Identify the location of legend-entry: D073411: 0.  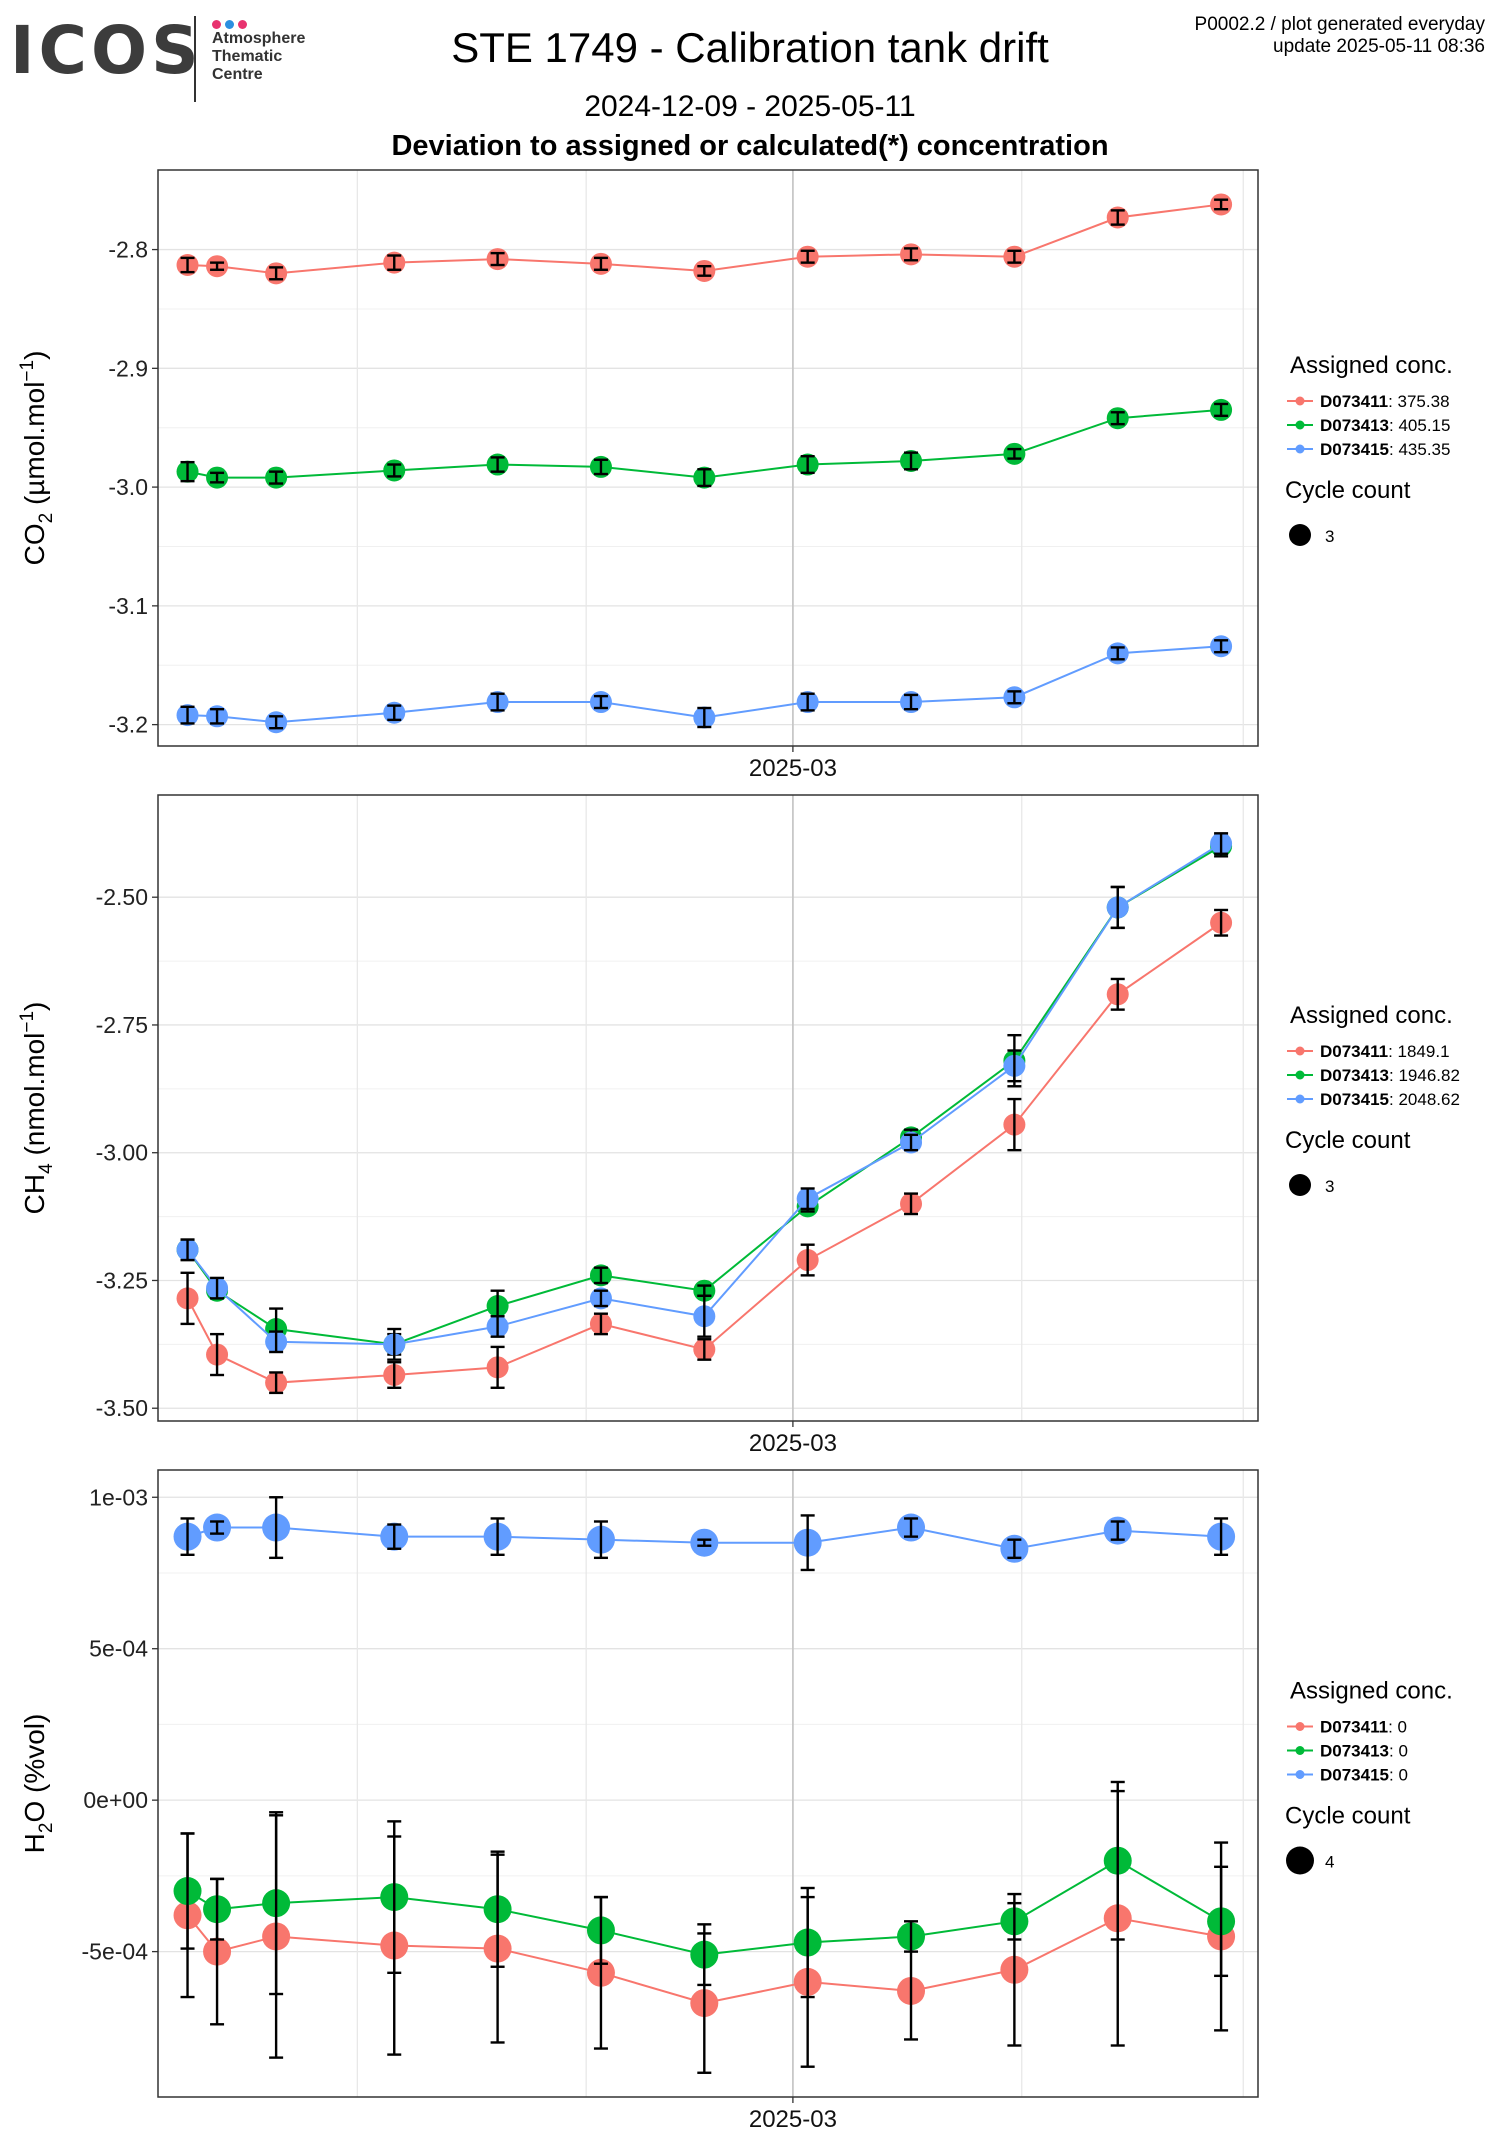
(1363, 1727).